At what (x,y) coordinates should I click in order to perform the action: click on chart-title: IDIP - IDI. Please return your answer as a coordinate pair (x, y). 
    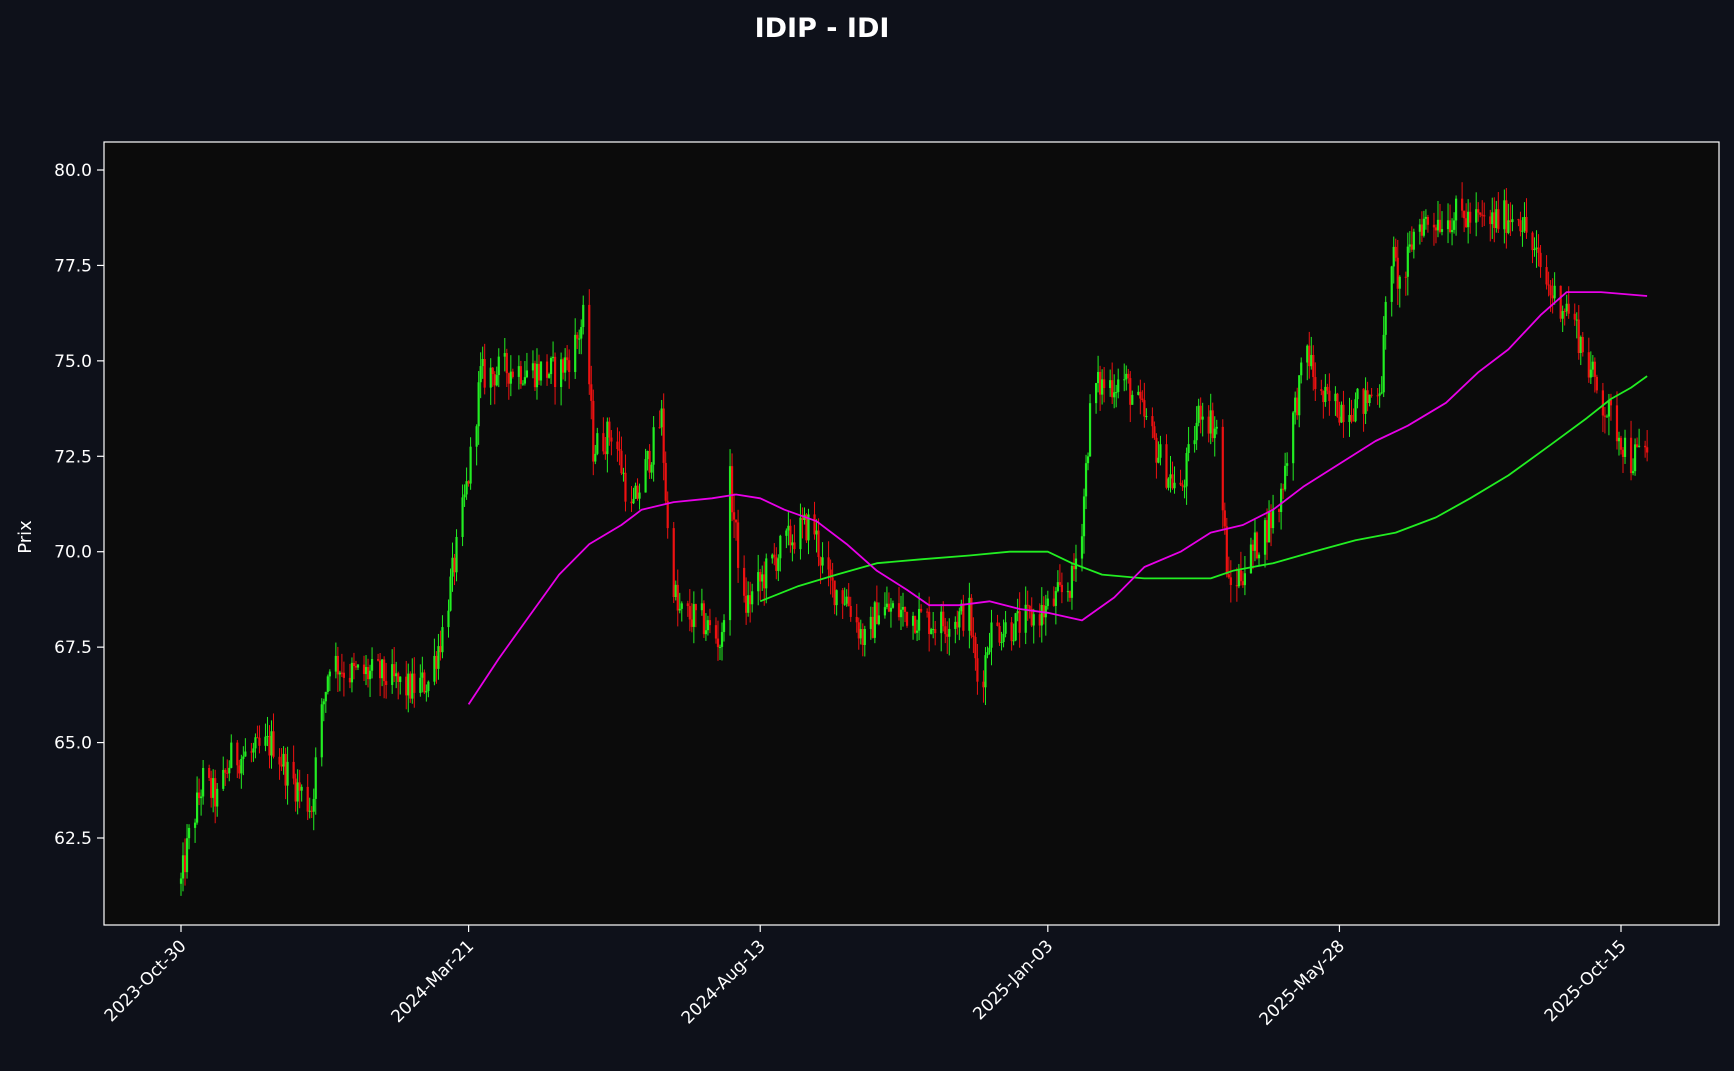
    Looking at the image, I should click on (822, 28).